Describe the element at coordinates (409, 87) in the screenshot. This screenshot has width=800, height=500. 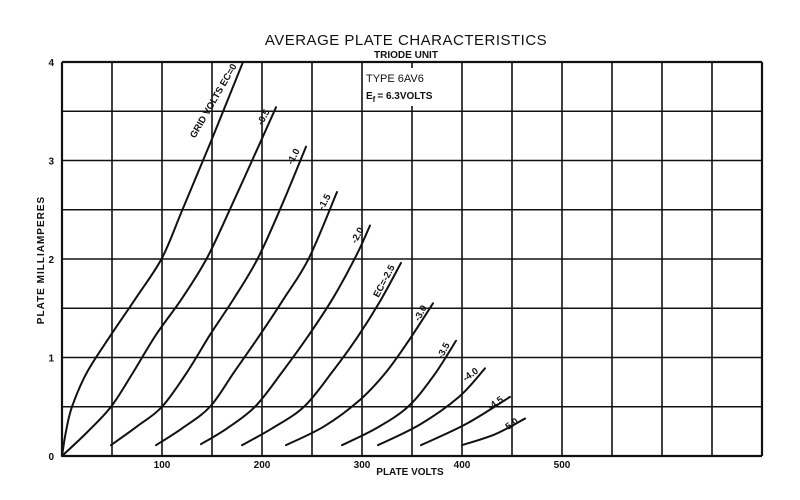
I see `annotation-box-bg` at that location.